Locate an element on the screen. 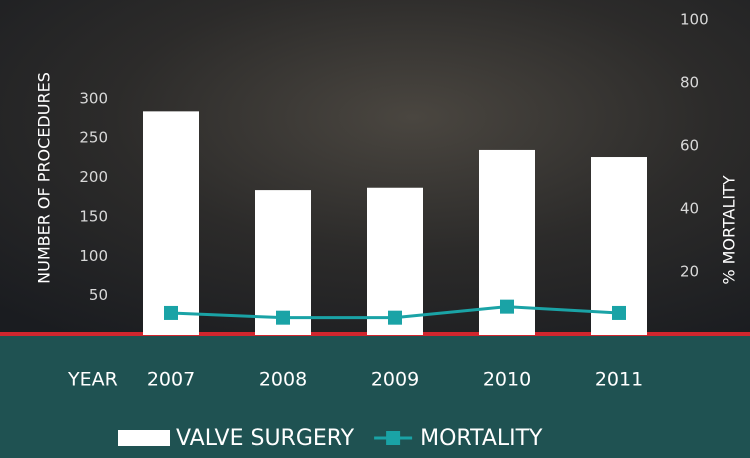 The height and width of the screenshot is (458, 750). y-axis-label: NUMBER OF PROCEDURES is located at coordinates (44, 178).